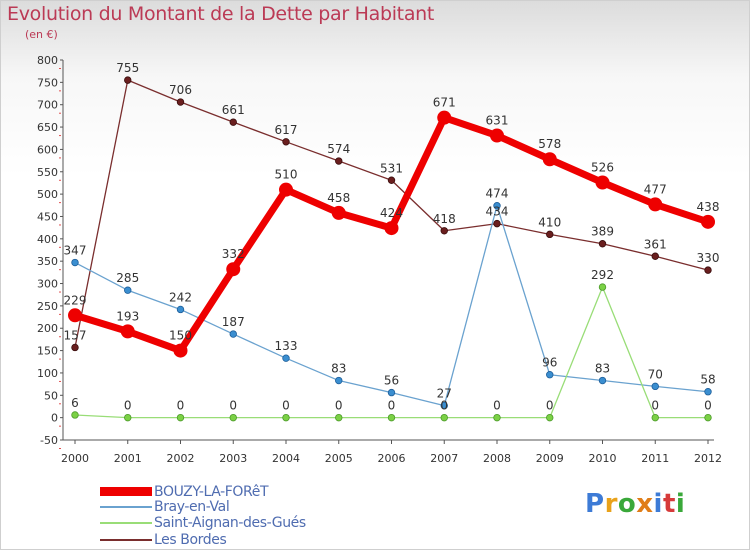 This screenshot has width=750, height=550. Describe the element at coordinates (286, 130) in the screenshot. I see `data-label-les-bordes: 617` at that location.